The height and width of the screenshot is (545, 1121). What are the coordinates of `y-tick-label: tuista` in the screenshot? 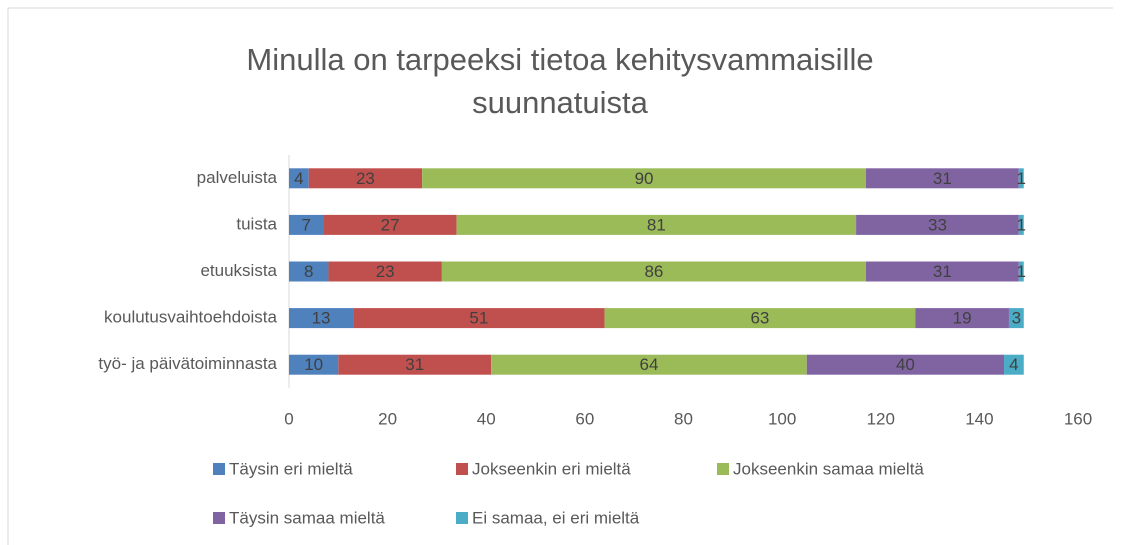 It's located at (256, 223).